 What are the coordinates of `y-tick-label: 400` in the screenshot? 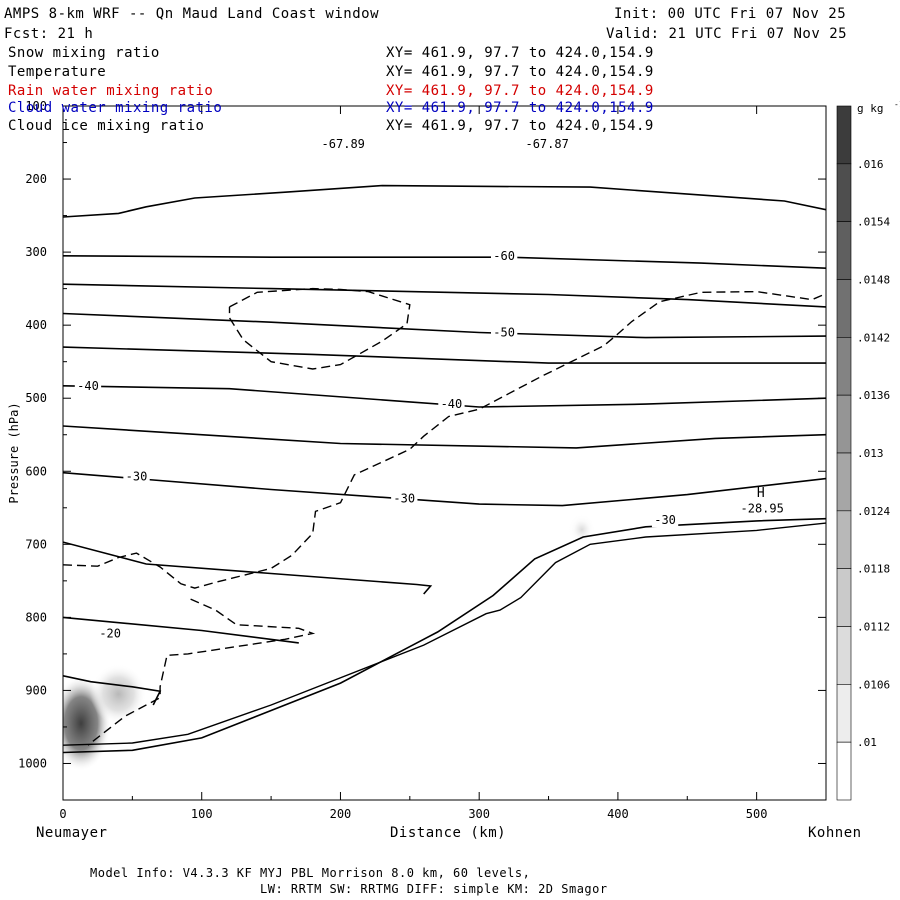 It's located at (36, 325).